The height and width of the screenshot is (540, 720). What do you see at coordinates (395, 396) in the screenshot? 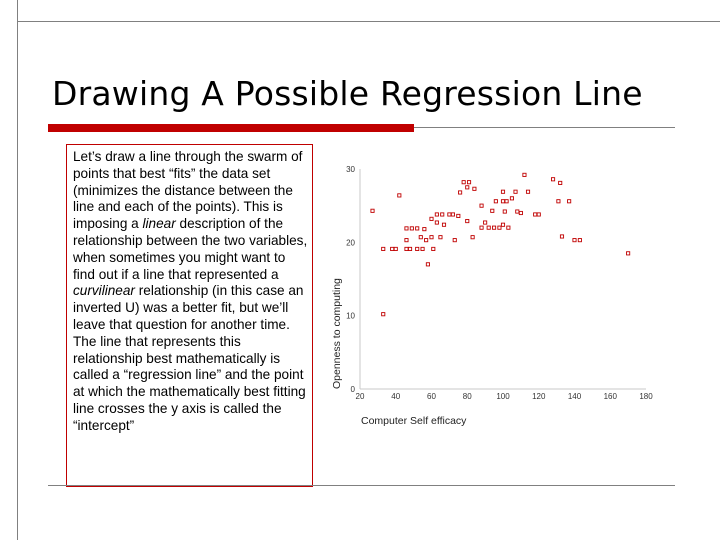
I see `x-tick-label: 40` at bounding box center [395, 396].